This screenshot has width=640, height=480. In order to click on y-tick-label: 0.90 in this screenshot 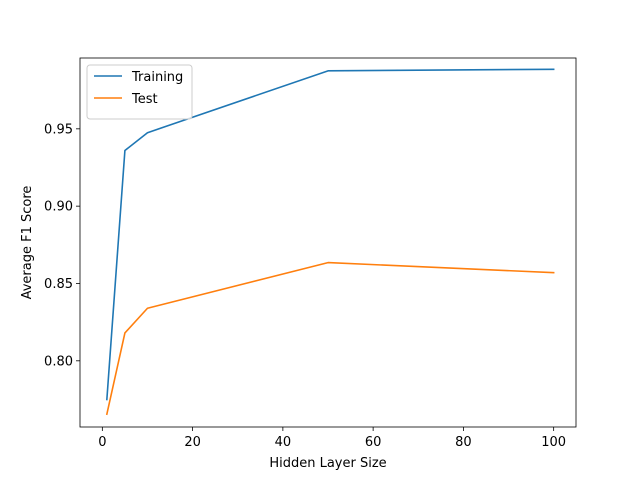, I will do `click(58, 207)`.